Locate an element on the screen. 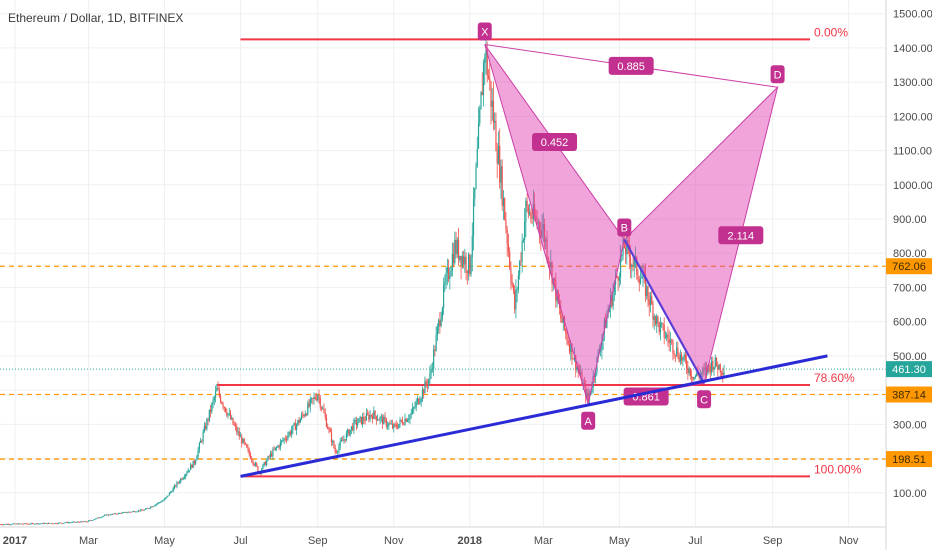 The height and width of the screenshot is (550, 932). point-label-text: X is located at coordinates (485, 32).